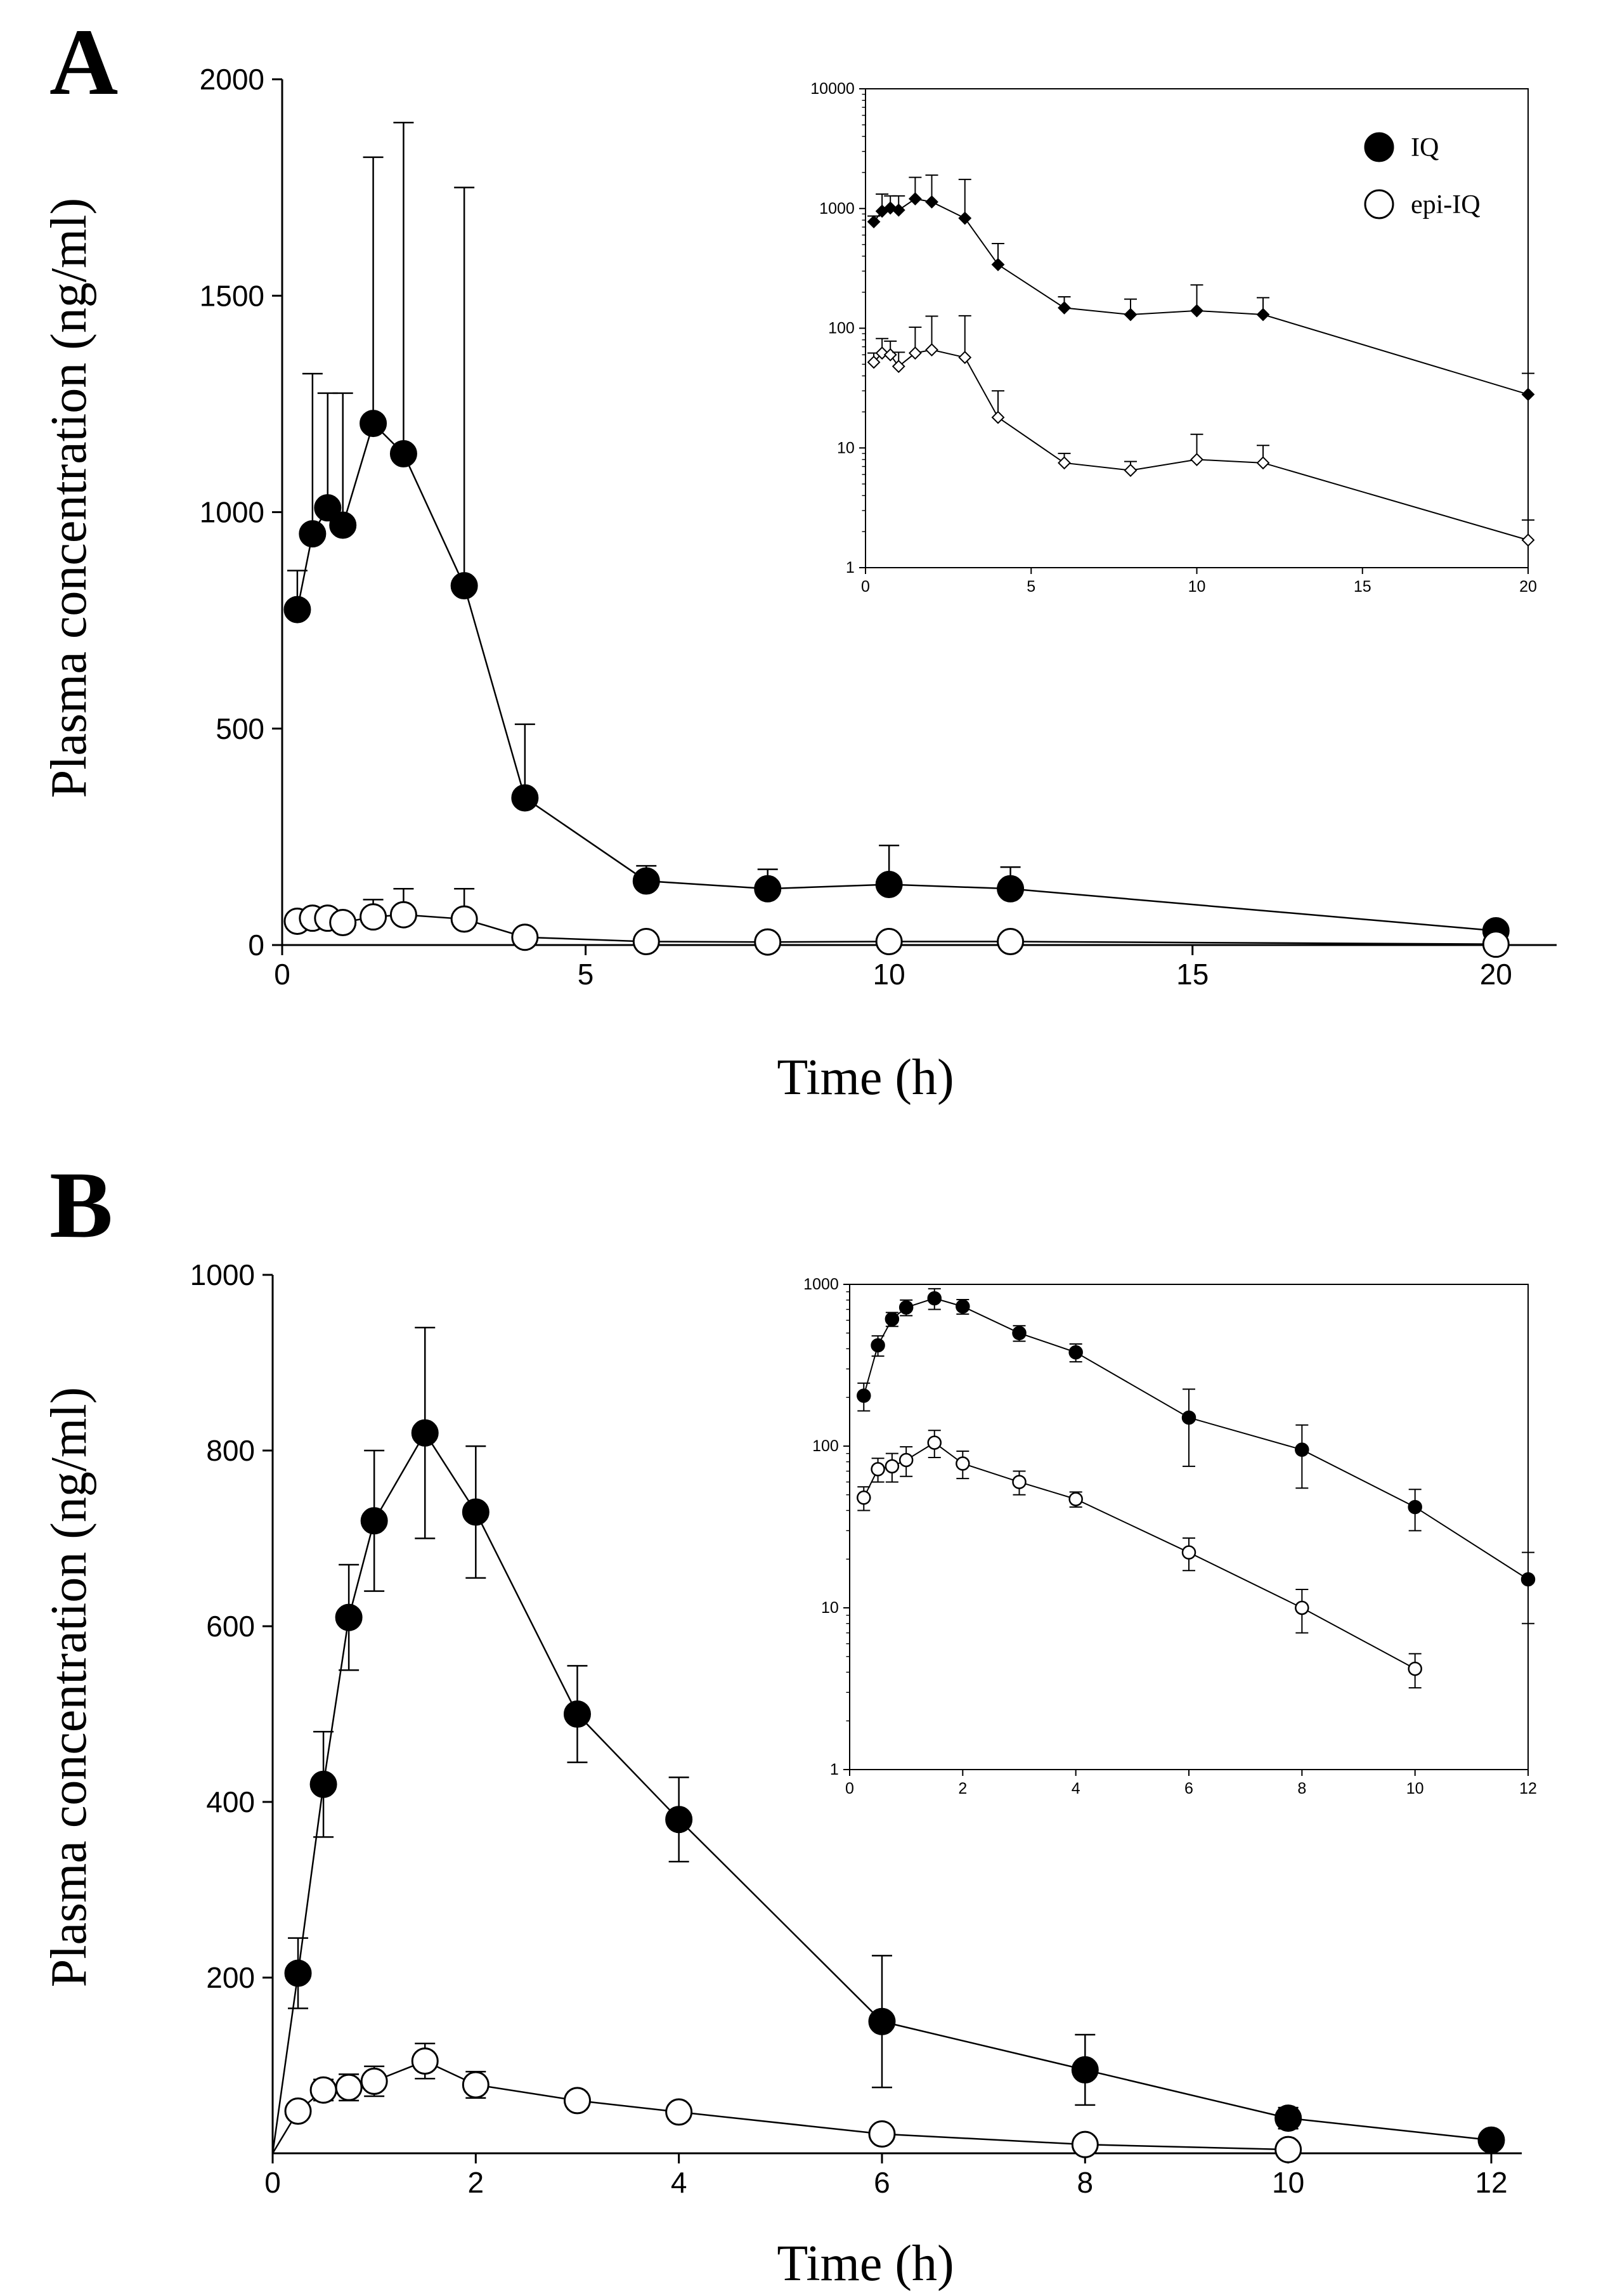 This screenshot has height=2296, width=1608. What do you see at coordinates (231, 1627) in the screenshot?
I see `y-tick-label: 600` at bounding box center [231, 1627].